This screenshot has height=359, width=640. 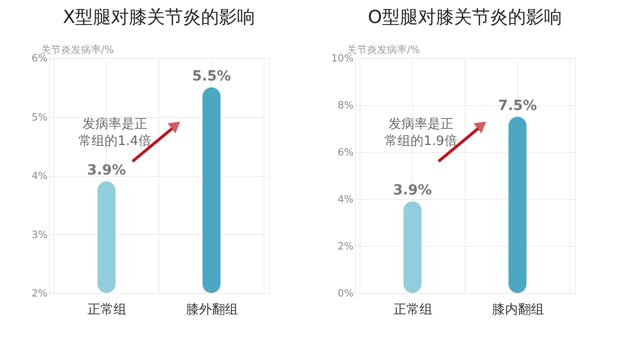 What do you see at coordinates (40, 118) in the screenshot?
I see `y-tick-label: 5%` at bounding box center [40, 118].